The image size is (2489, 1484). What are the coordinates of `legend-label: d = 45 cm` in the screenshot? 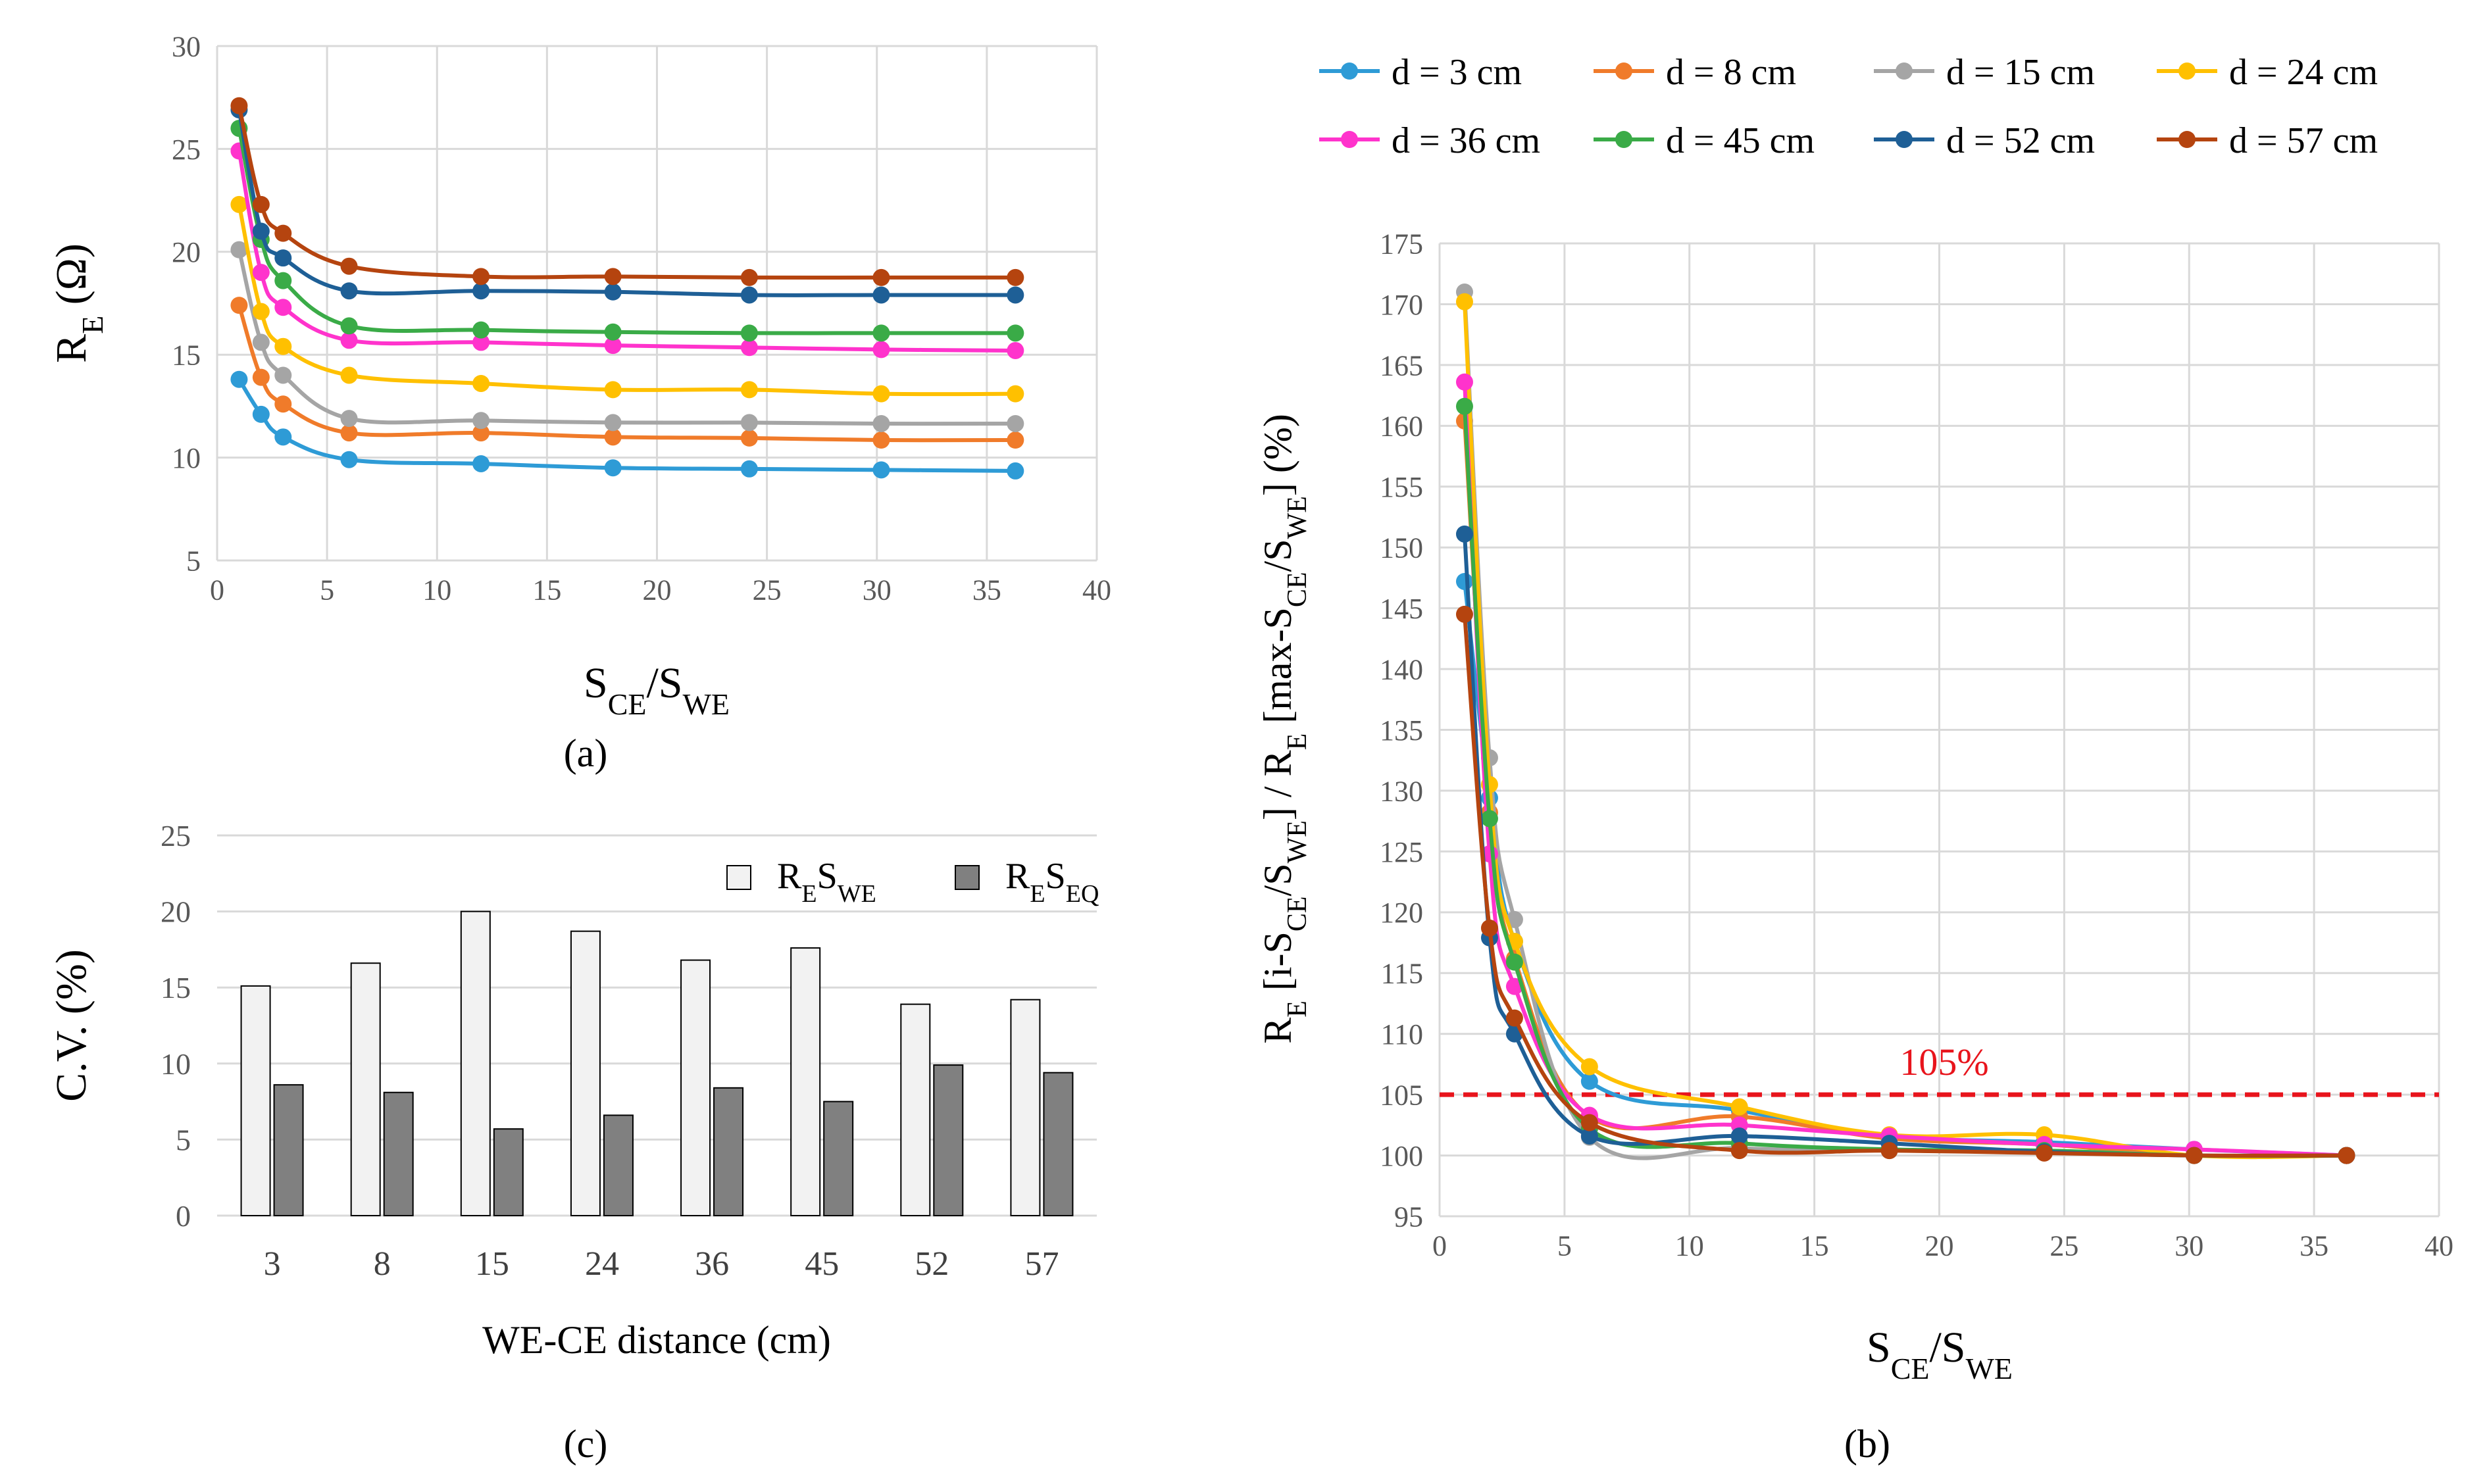 It's located at (1741, 140).